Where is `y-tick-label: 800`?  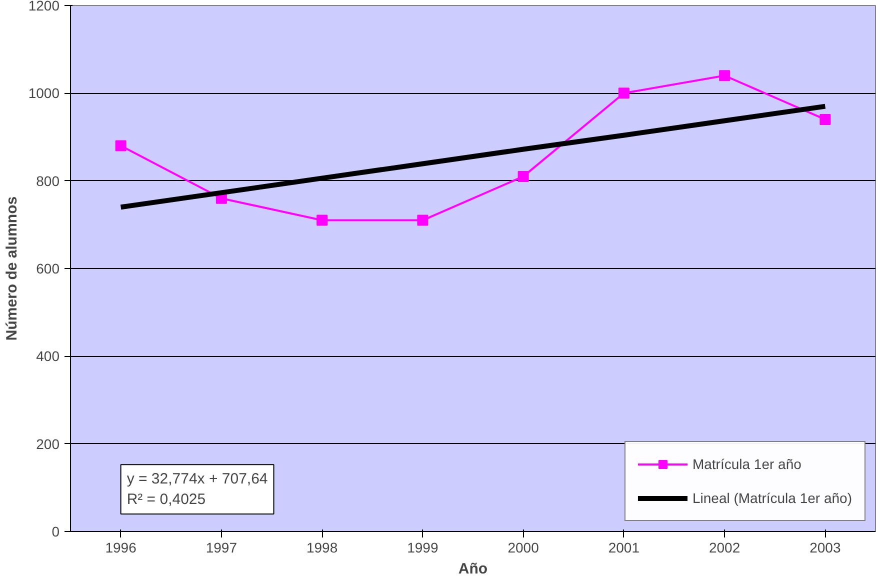
y-tick-label: 800 is located at coordinates (48, 180).